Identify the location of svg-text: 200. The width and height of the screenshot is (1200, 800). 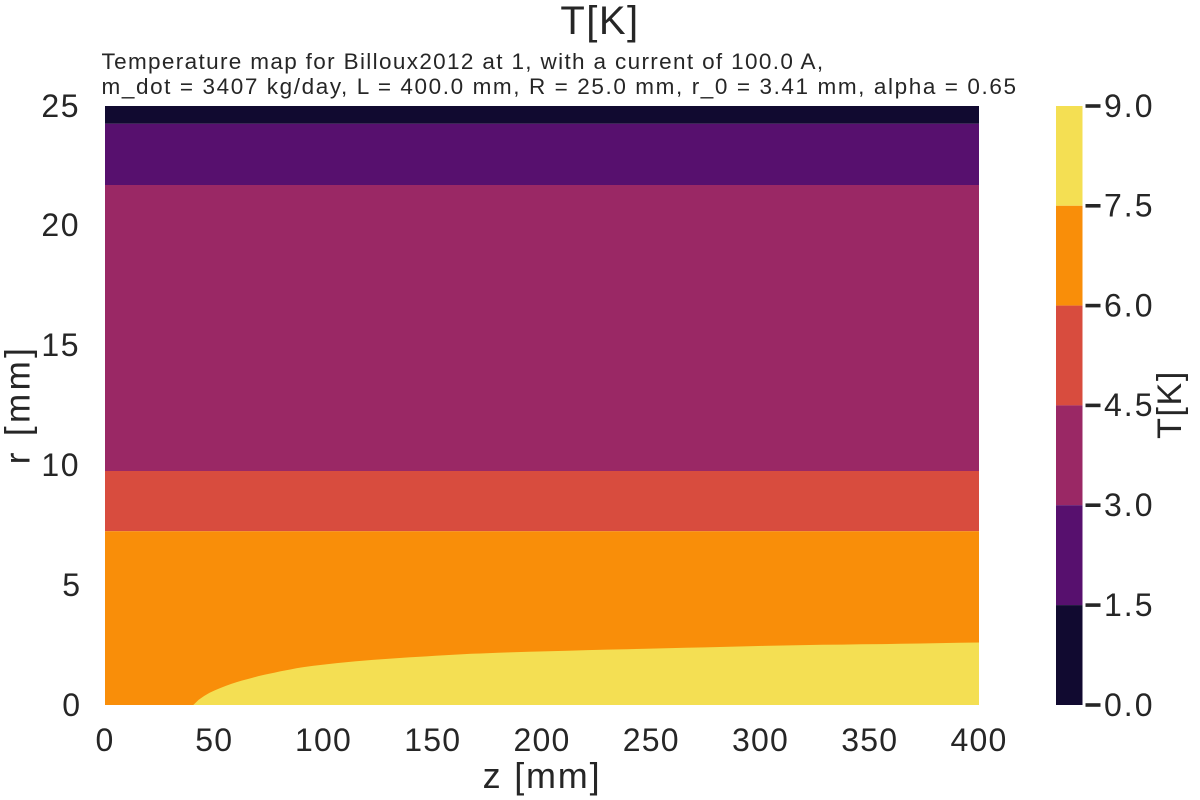
(542, 740).